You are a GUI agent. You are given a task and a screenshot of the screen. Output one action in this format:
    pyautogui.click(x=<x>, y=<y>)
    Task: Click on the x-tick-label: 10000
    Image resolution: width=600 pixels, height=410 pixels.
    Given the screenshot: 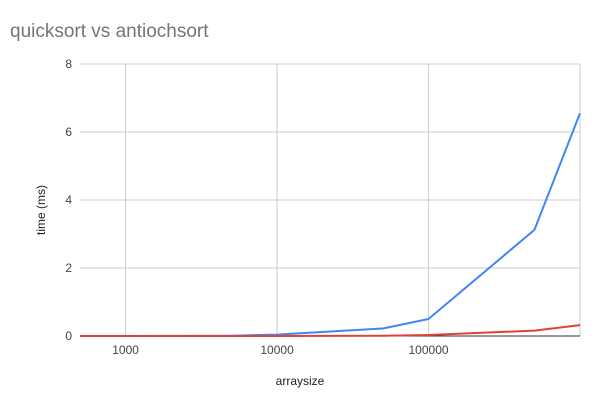 What is the action you would take?
    pyautogui.click(x=277, y=350)
    